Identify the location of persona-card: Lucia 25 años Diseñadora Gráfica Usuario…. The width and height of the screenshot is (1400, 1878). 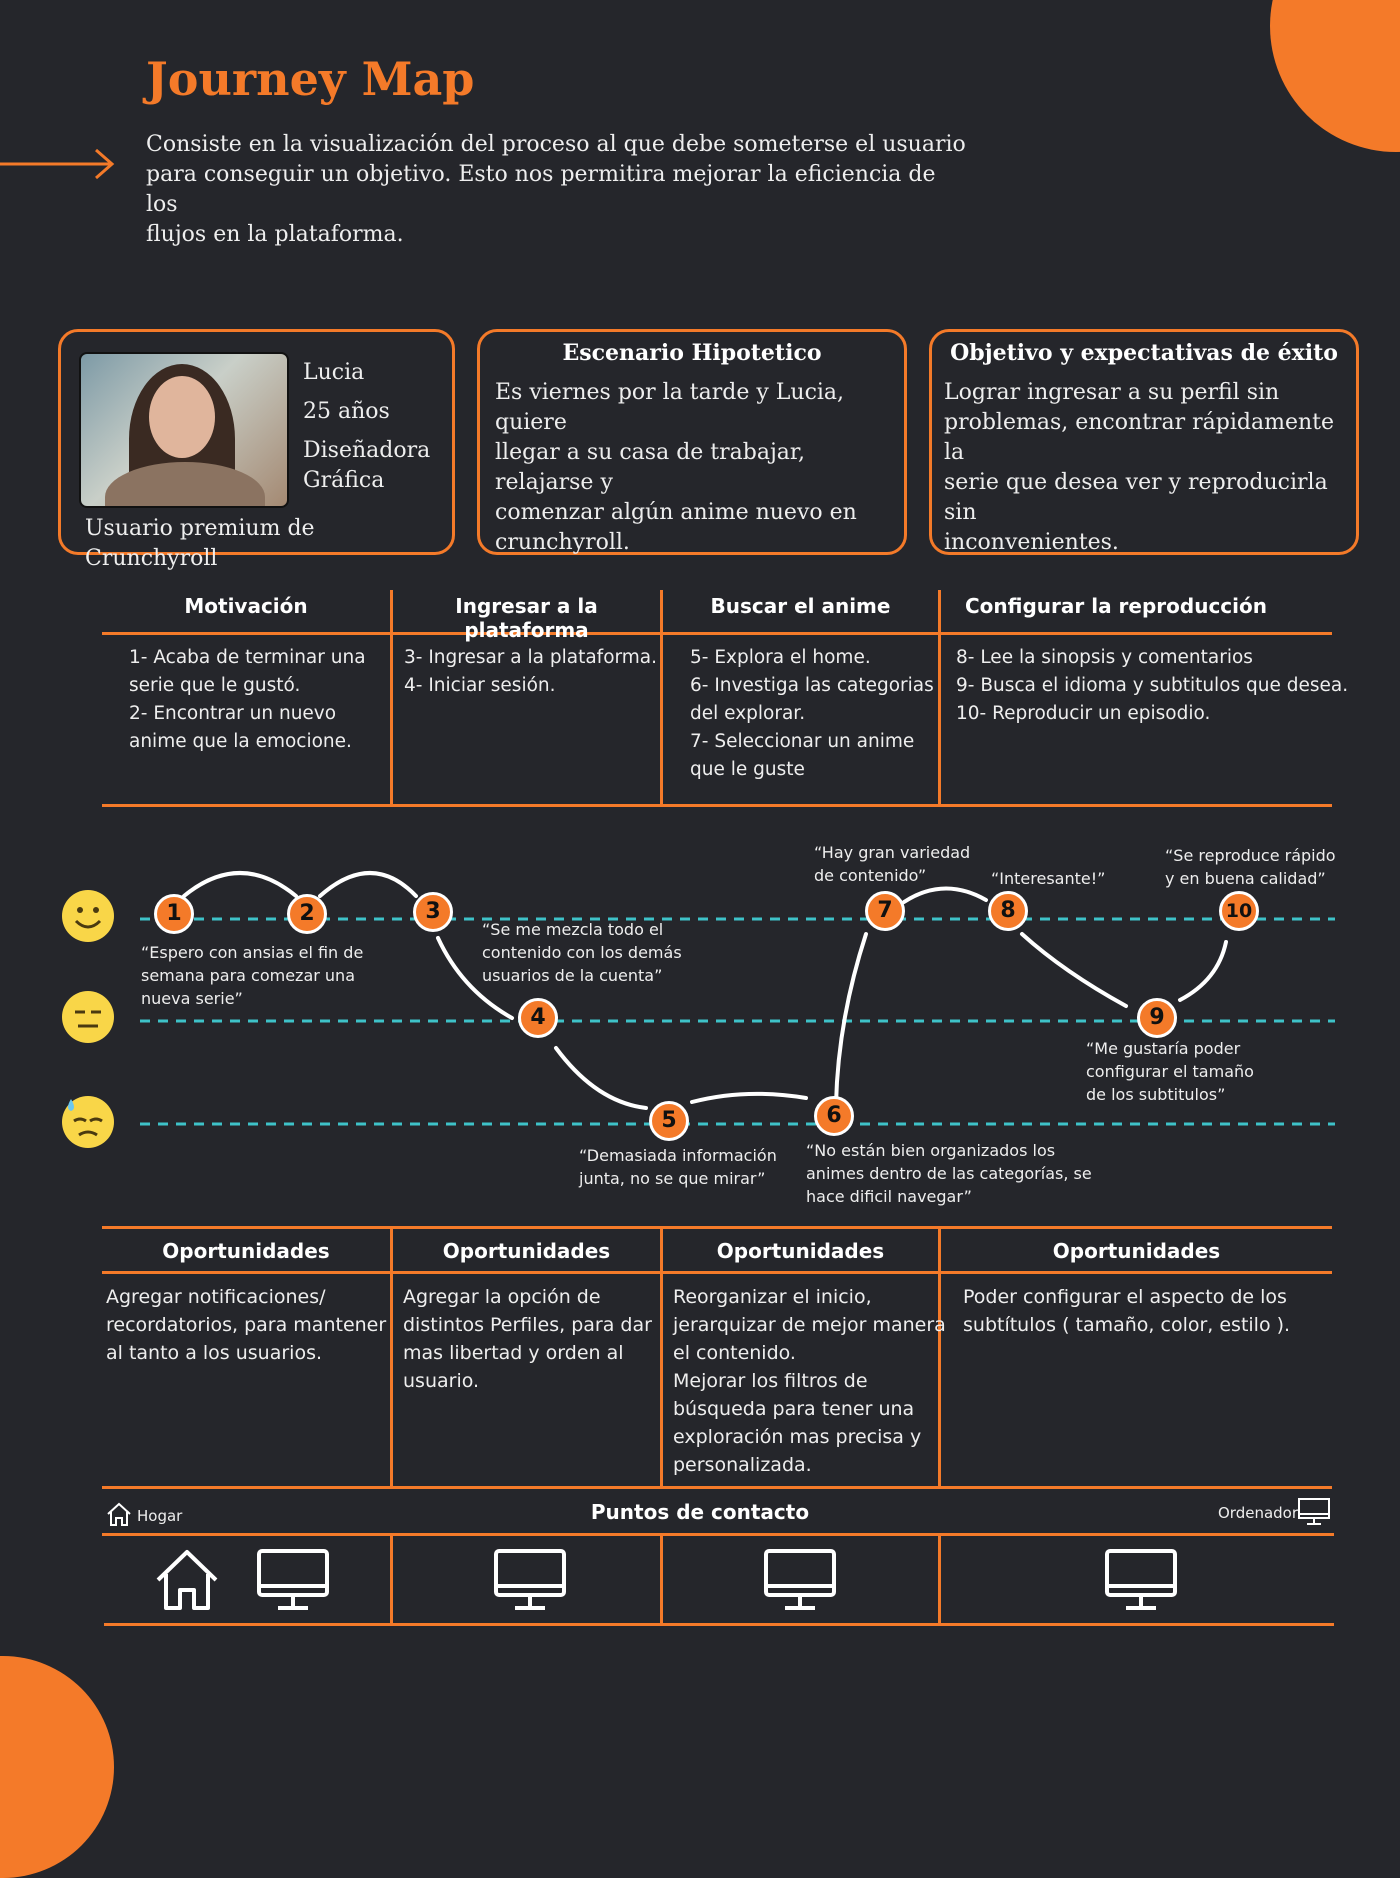
(256, 450).